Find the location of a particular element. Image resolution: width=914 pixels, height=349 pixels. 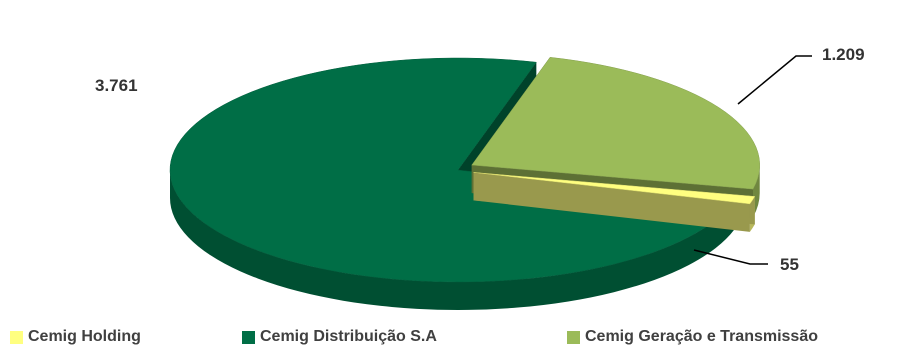

data-label-distribuicao: 3.761 is located at coordinates (116, 85).